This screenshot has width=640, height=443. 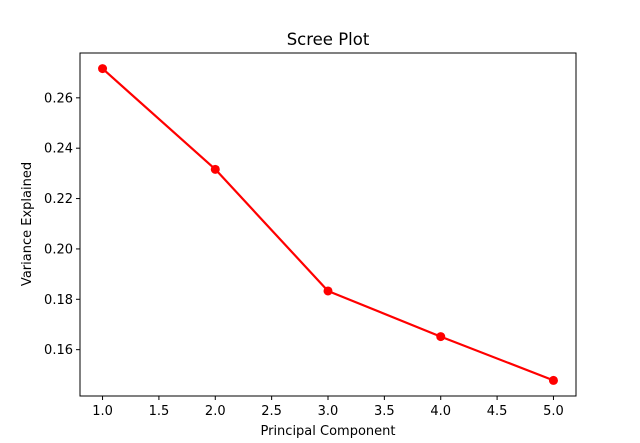 I want to click on x-tick-label: 2.5, so click(x=271, y=411).